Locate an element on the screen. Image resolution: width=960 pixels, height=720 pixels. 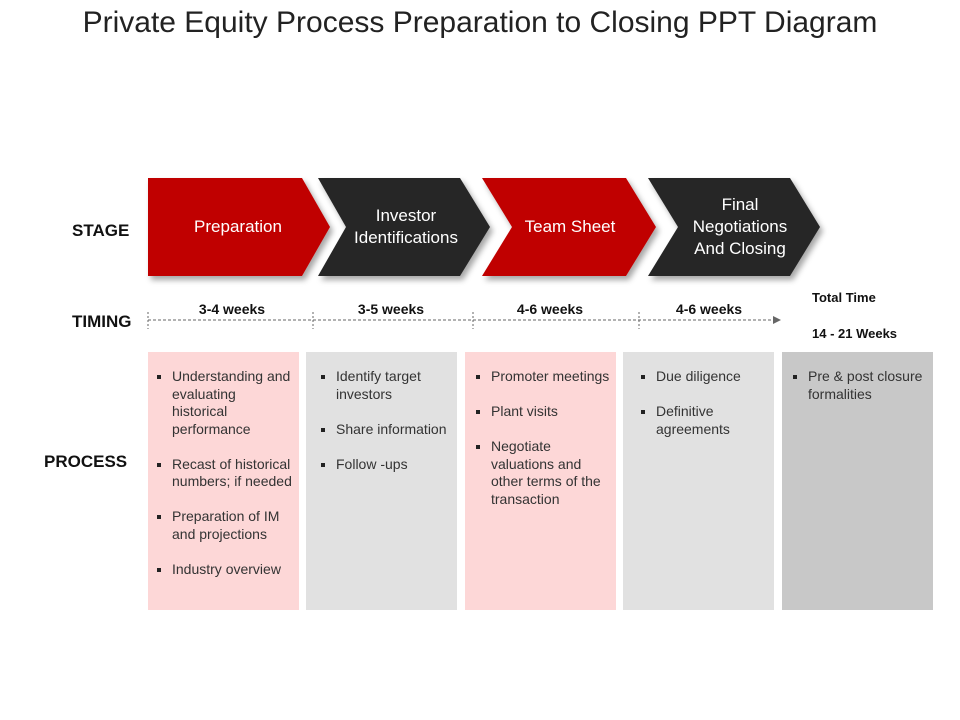
process-item: Identify target investors is located at coordinates (384, 385).